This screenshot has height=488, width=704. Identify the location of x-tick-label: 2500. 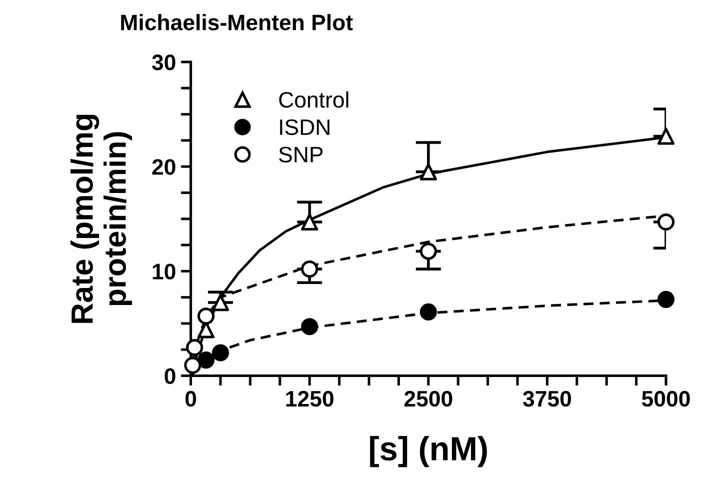
(428, 398).